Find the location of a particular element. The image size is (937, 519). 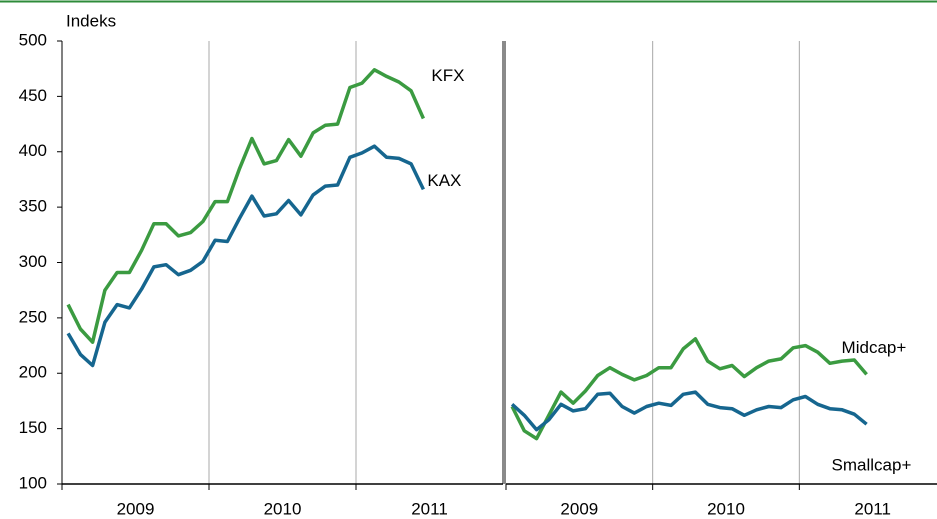

series-label: Midcap+ is located at coordinates (874, 347).